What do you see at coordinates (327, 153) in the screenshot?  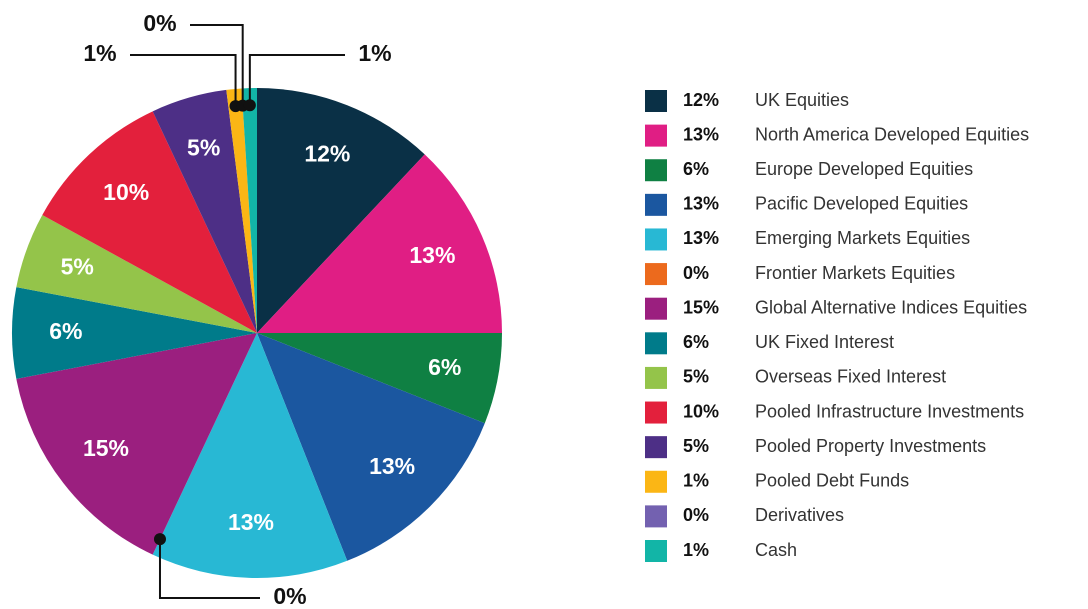 I see `data-label: 12%` at bounding box center [327, 153].